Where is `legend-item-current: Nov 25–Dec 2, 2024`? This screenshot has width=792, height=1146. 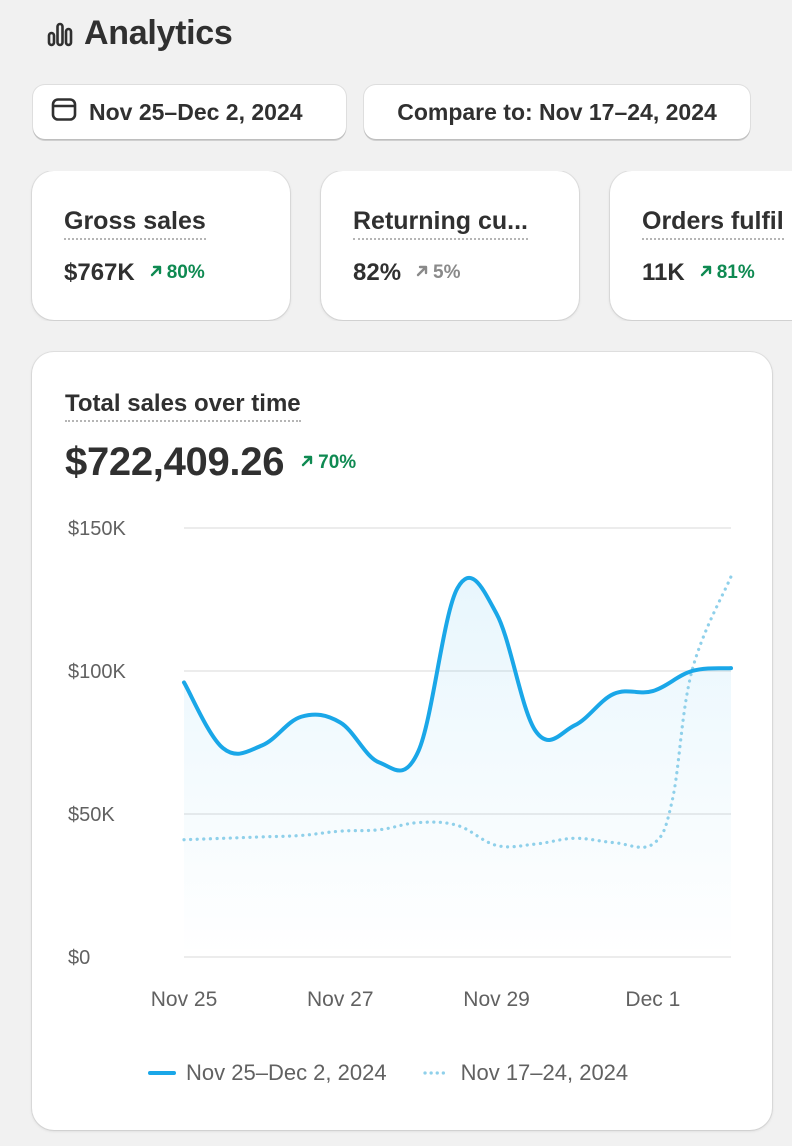
legend-item-current: Nov 25–Dec 2, 2024 is located at coordinates (267, 1073).